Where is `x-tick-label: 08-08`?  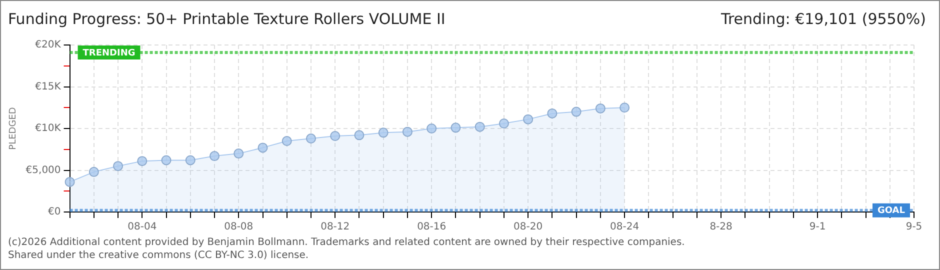
x-tick-label: 08-08 is located at coordinates (239, 227).